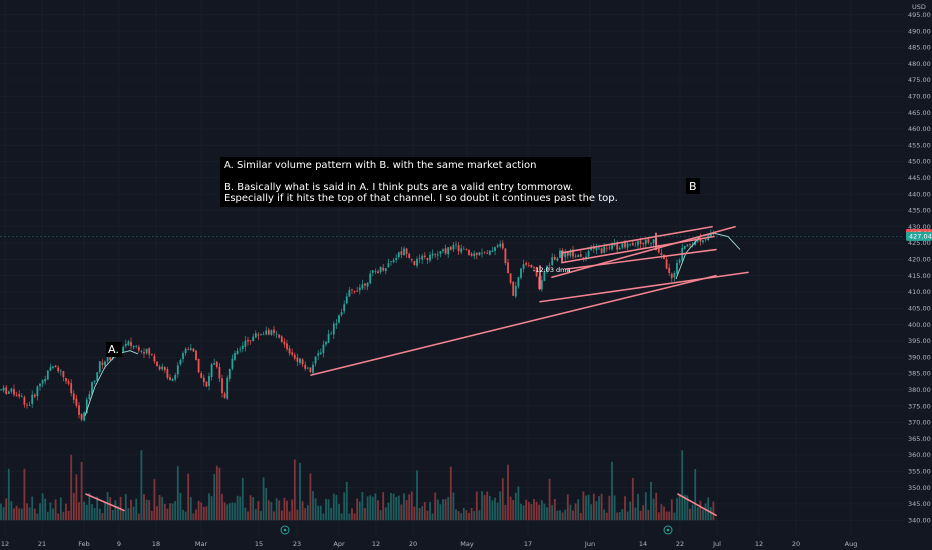  Describe the element at coordinates (919, 488) in the screenshot. I see `y-tick-29: 350.00` at that location.